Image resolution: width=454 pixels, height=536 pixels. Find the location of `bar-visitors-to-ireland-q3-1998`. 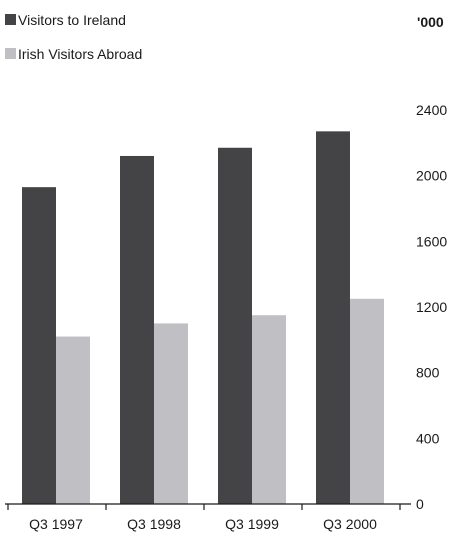

bar-visitors-to-ireland-q3-1998 is located at coordinates (137, 329).